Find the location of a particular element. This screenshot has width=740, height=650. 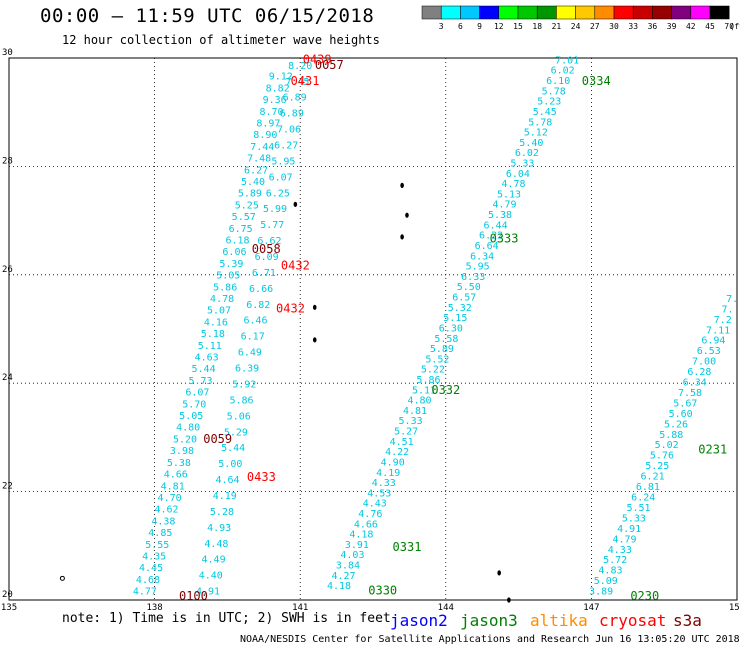

swh-value: 6.18 is located at coordinates (238, 241).